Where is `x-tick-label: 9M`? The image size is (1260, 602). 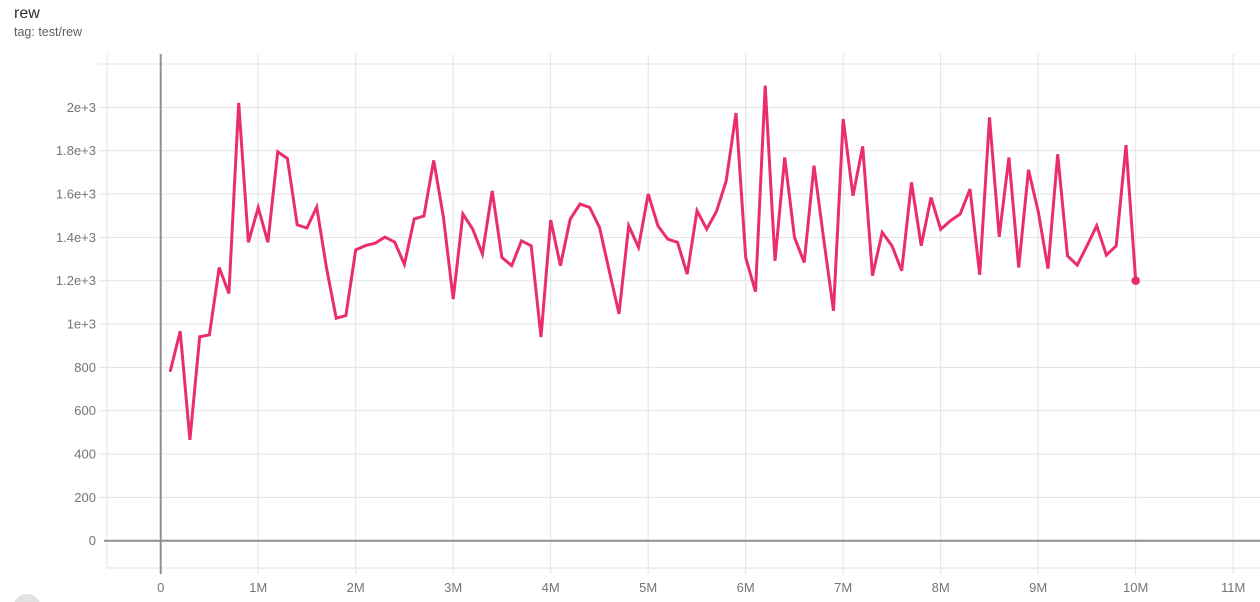 x-tick-label: 9M is located at coordinates (1038, 587).